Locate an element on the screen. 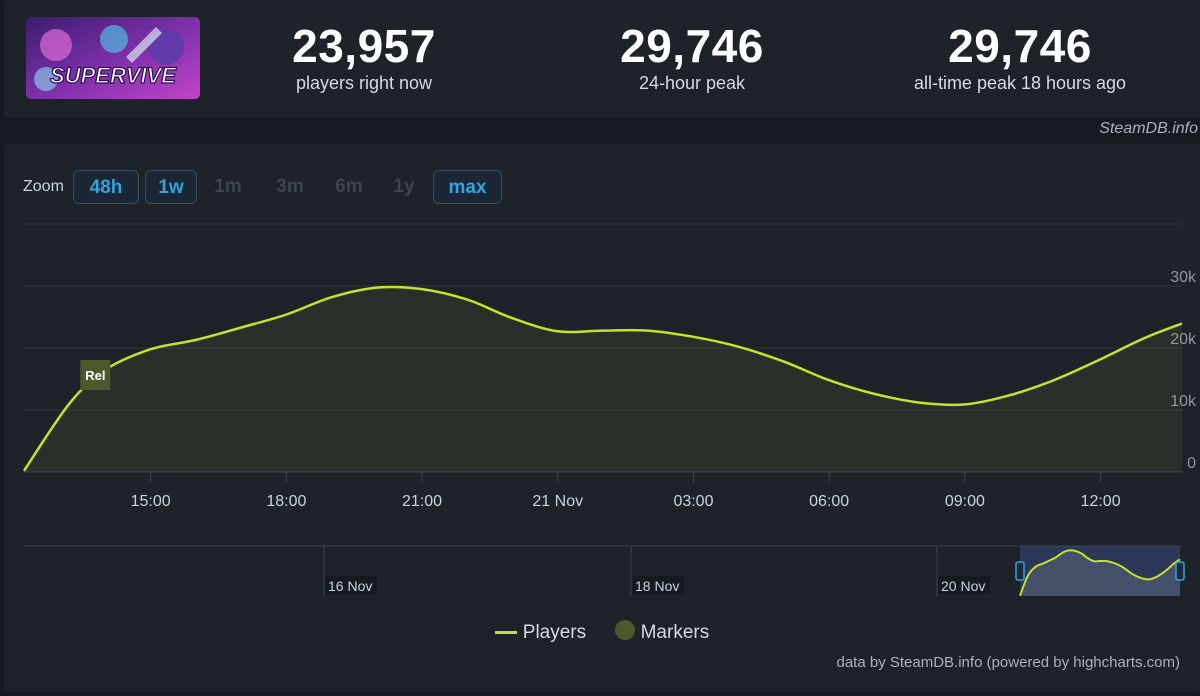 The image size is (1200, 696). zoom-48h-button: 48h is located at coordinates (106, 187).